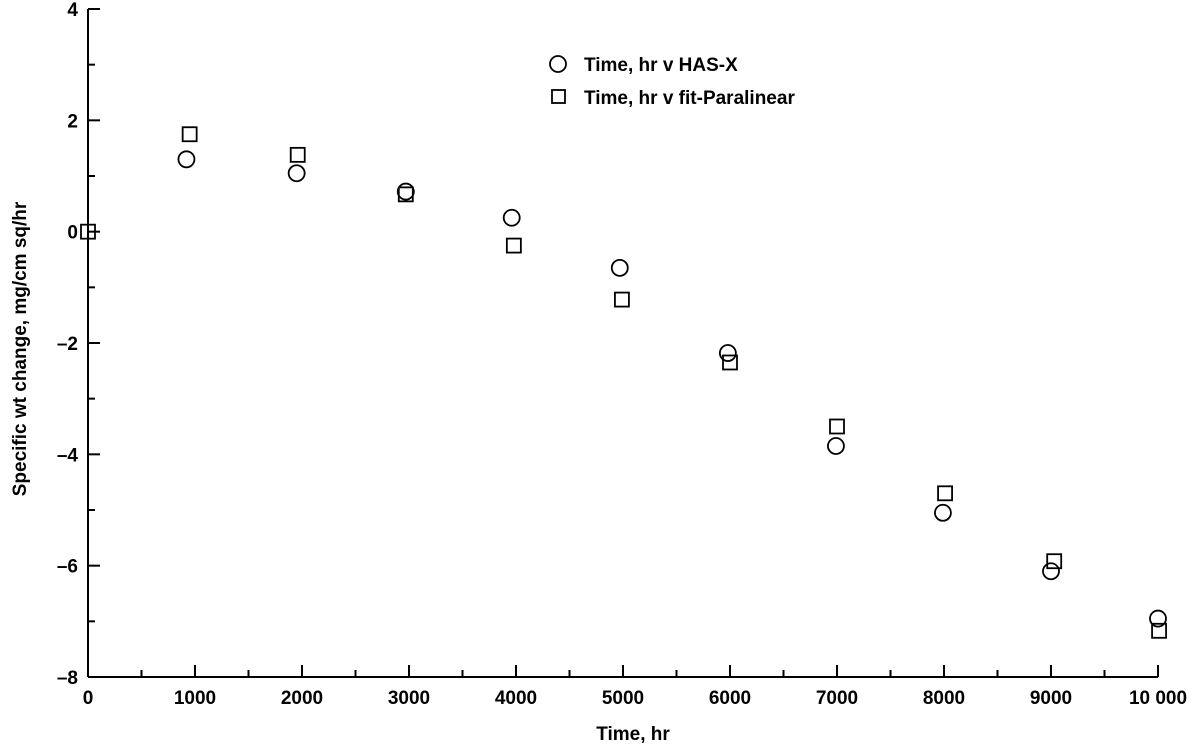  Describe the element at coordinates (661, 65) in the screenshot. I see `legend-label-has-x: Time, hr v HAS-X` at that location.